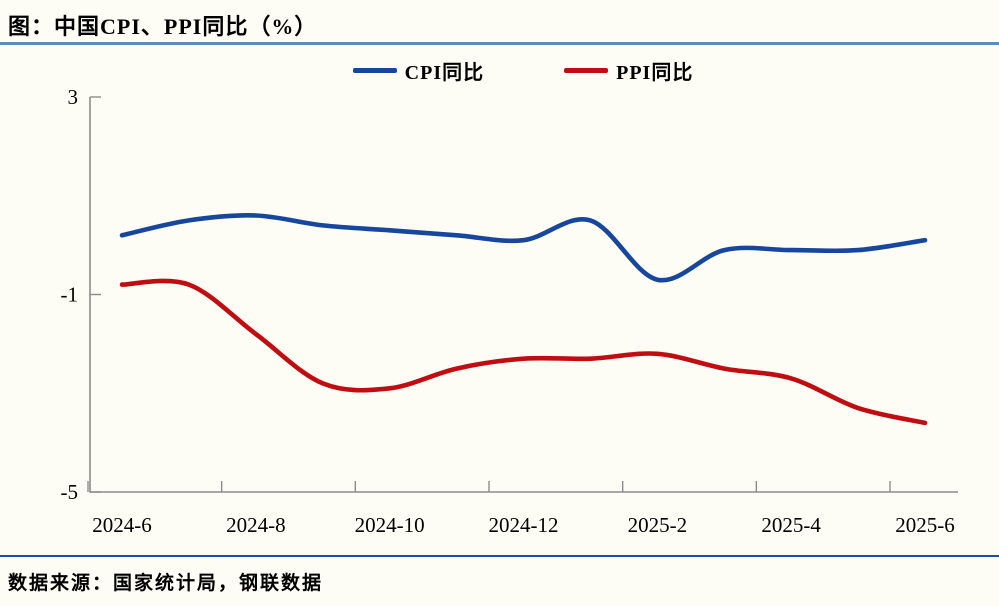 Image resolution: width=999 pixels, height=606 pixels. Describe the element at coordinates (444, 72) in the screenshot. I see `legend-label-cpi: CPI同比` at that location.